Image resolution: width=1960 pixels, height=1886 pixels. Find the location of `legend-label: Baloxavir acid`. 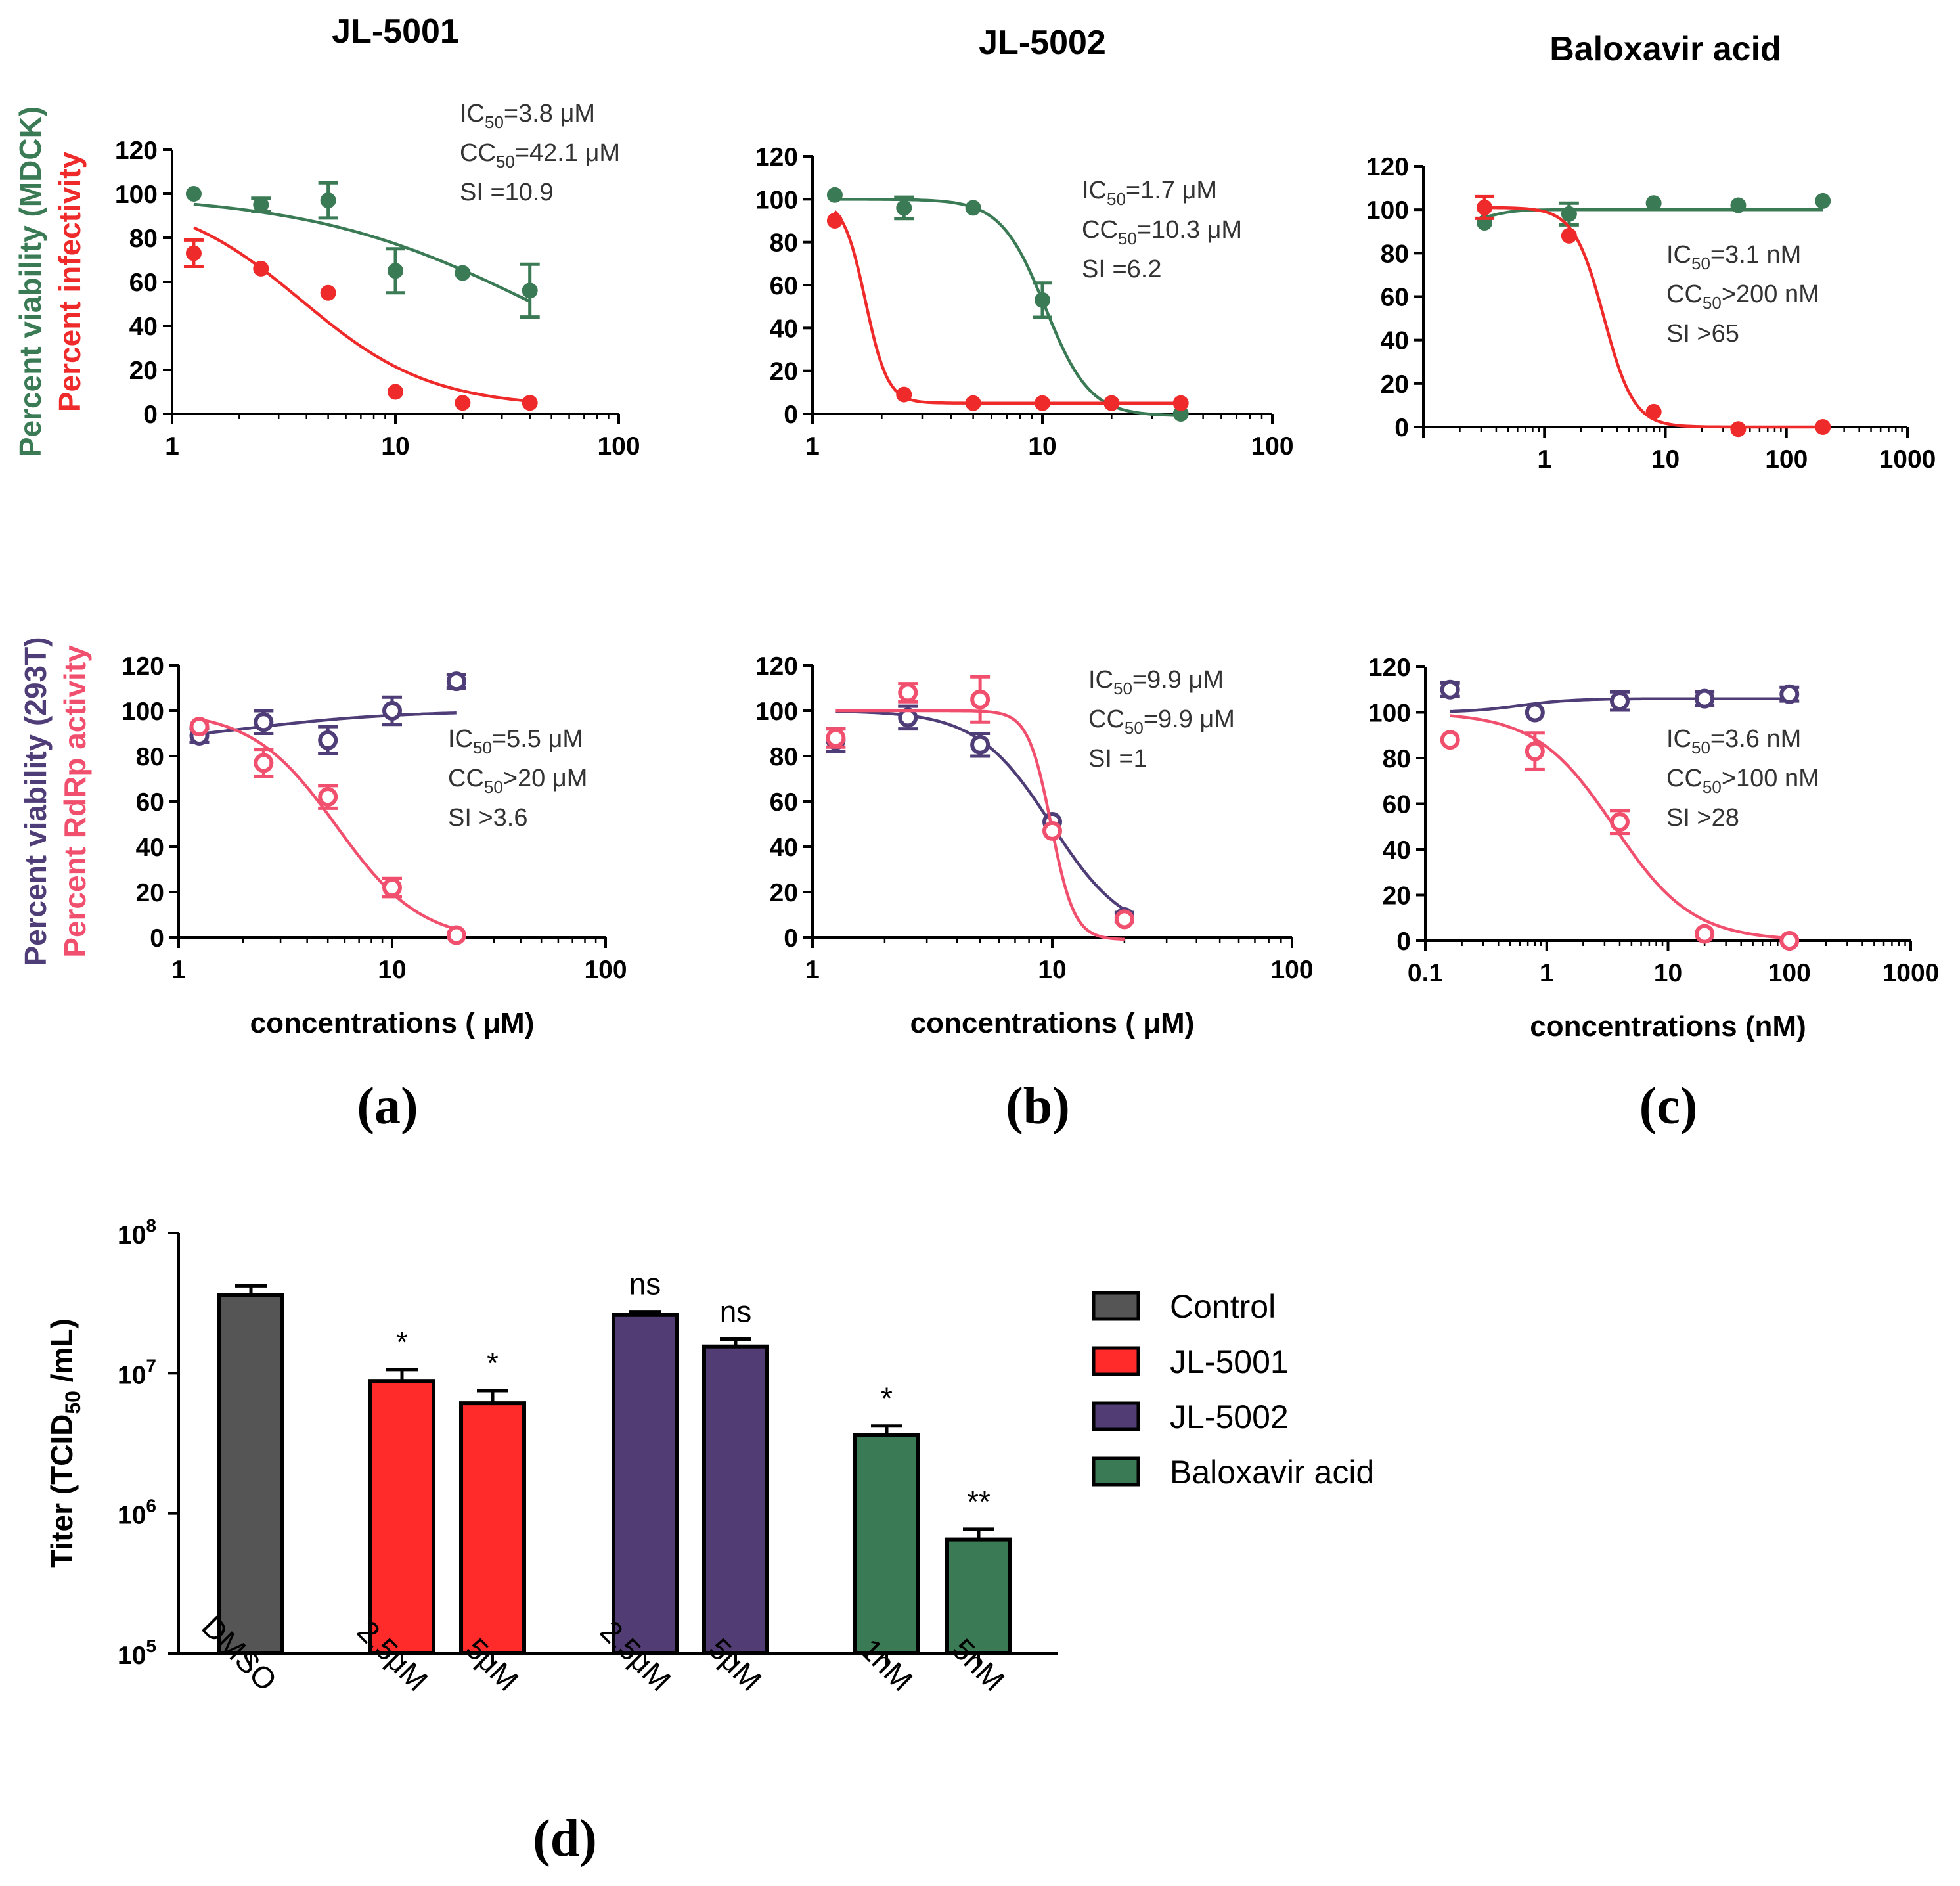

legend-label: Baloxavir acid is located at coordinates (1272, 1472).